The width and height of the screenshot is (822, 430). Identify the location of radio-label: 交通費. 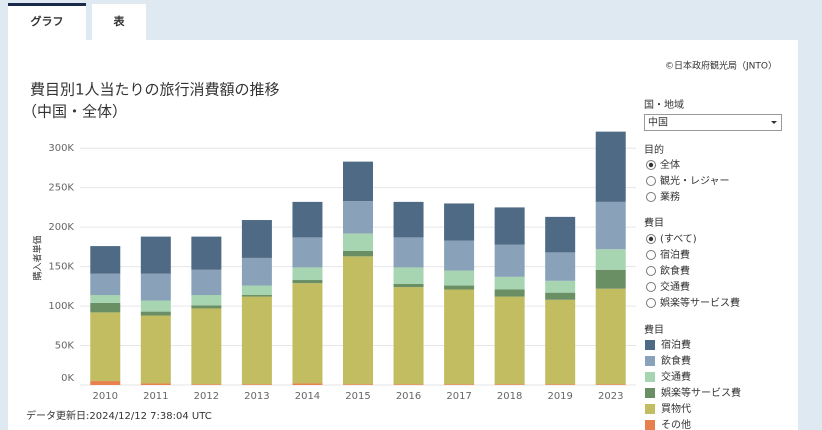
(675, 286).